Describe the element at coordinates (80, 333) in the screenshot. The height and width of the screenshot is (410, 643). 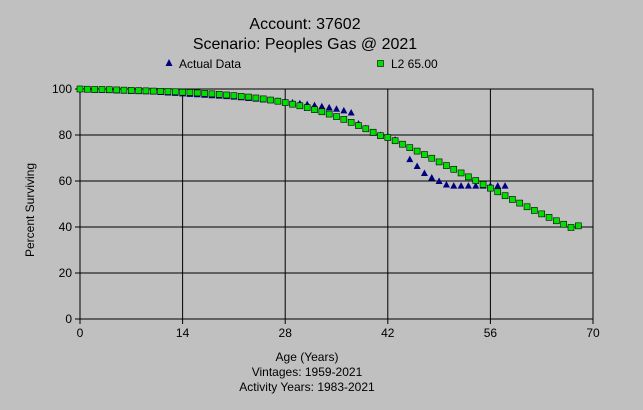
I see `x-tick-label: 0` at that location.